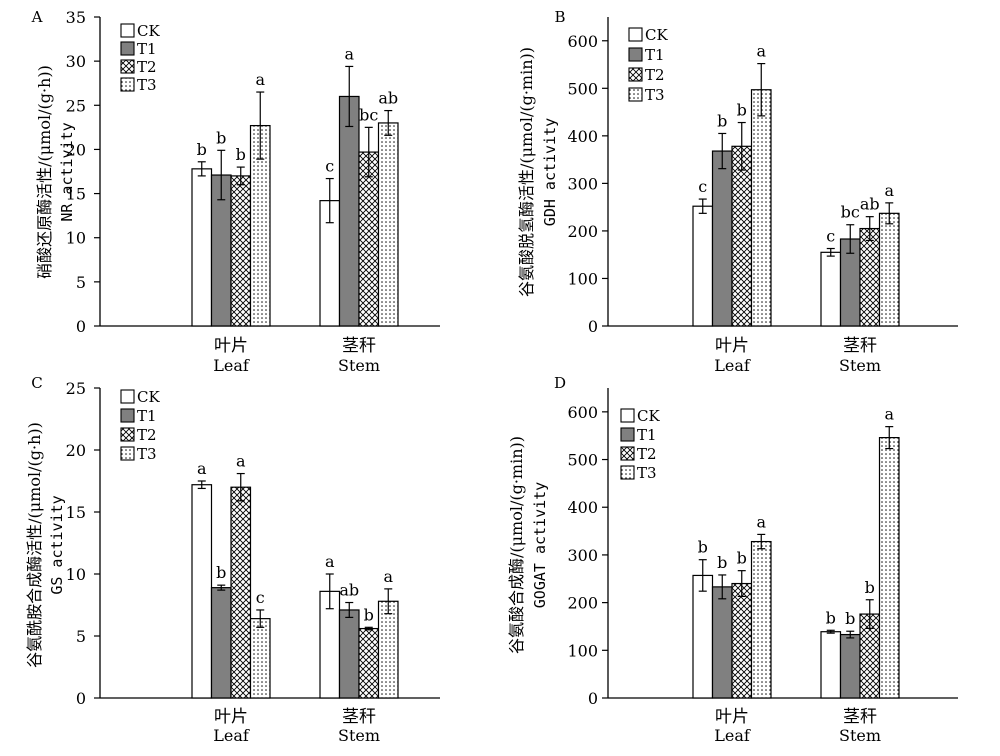  I want to click on significance-letter: bc, so click(850, 212).